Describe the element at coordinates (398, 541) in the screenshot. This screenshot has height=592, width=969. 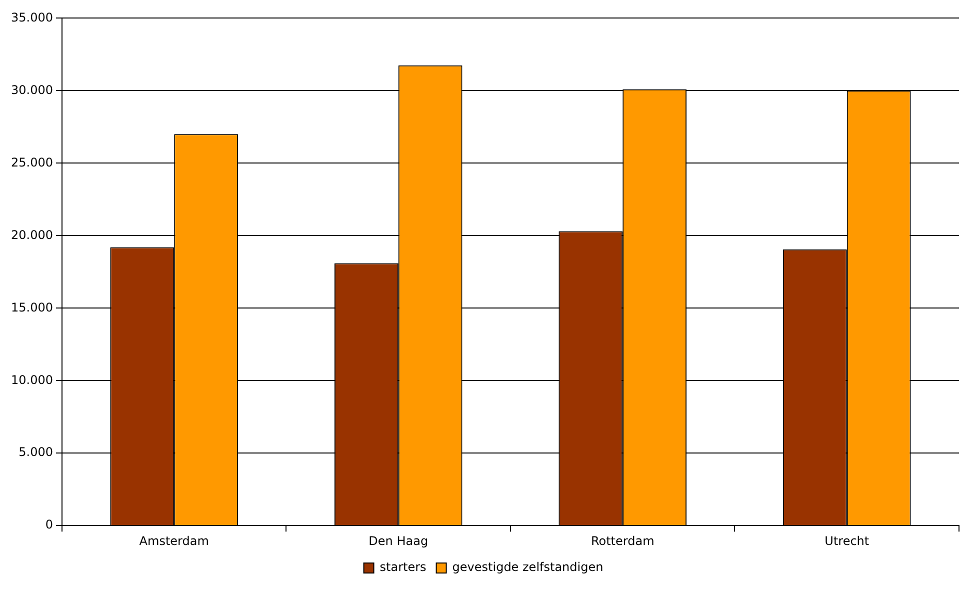
I see `x-tick-label: Den Haag` at that location.